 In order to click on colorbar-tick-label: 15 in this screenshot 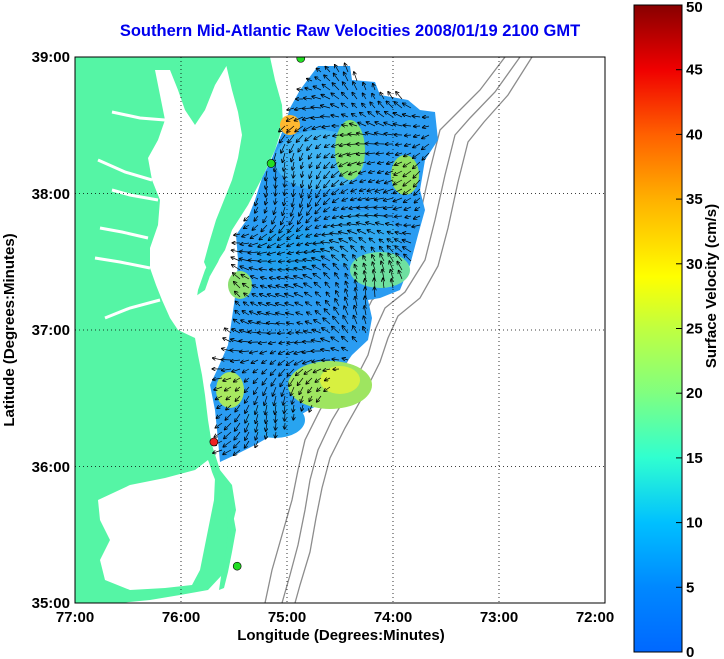, I will do `click(694, 458)`.